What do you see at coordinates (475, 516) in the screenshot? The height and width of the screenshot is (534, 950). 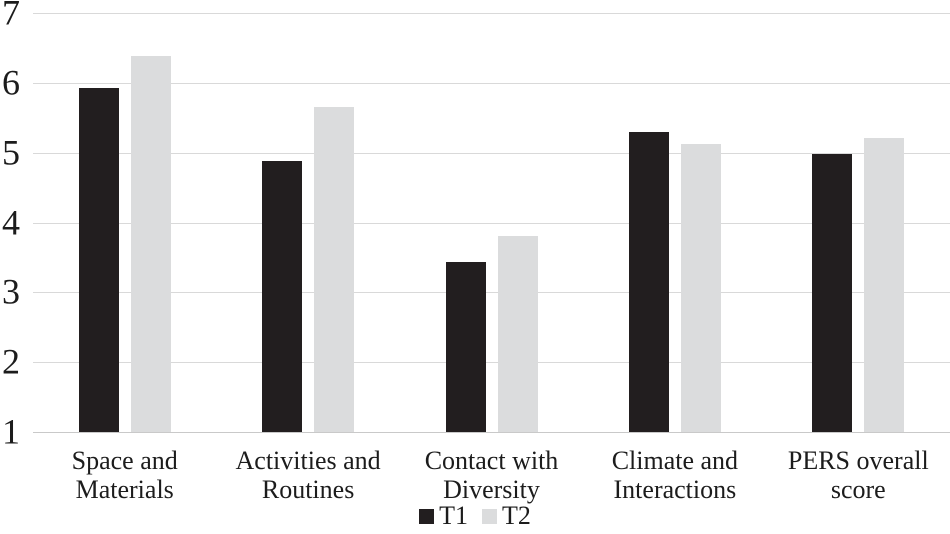 I see `legend: T1 T2` at bounding box center [475, 516].